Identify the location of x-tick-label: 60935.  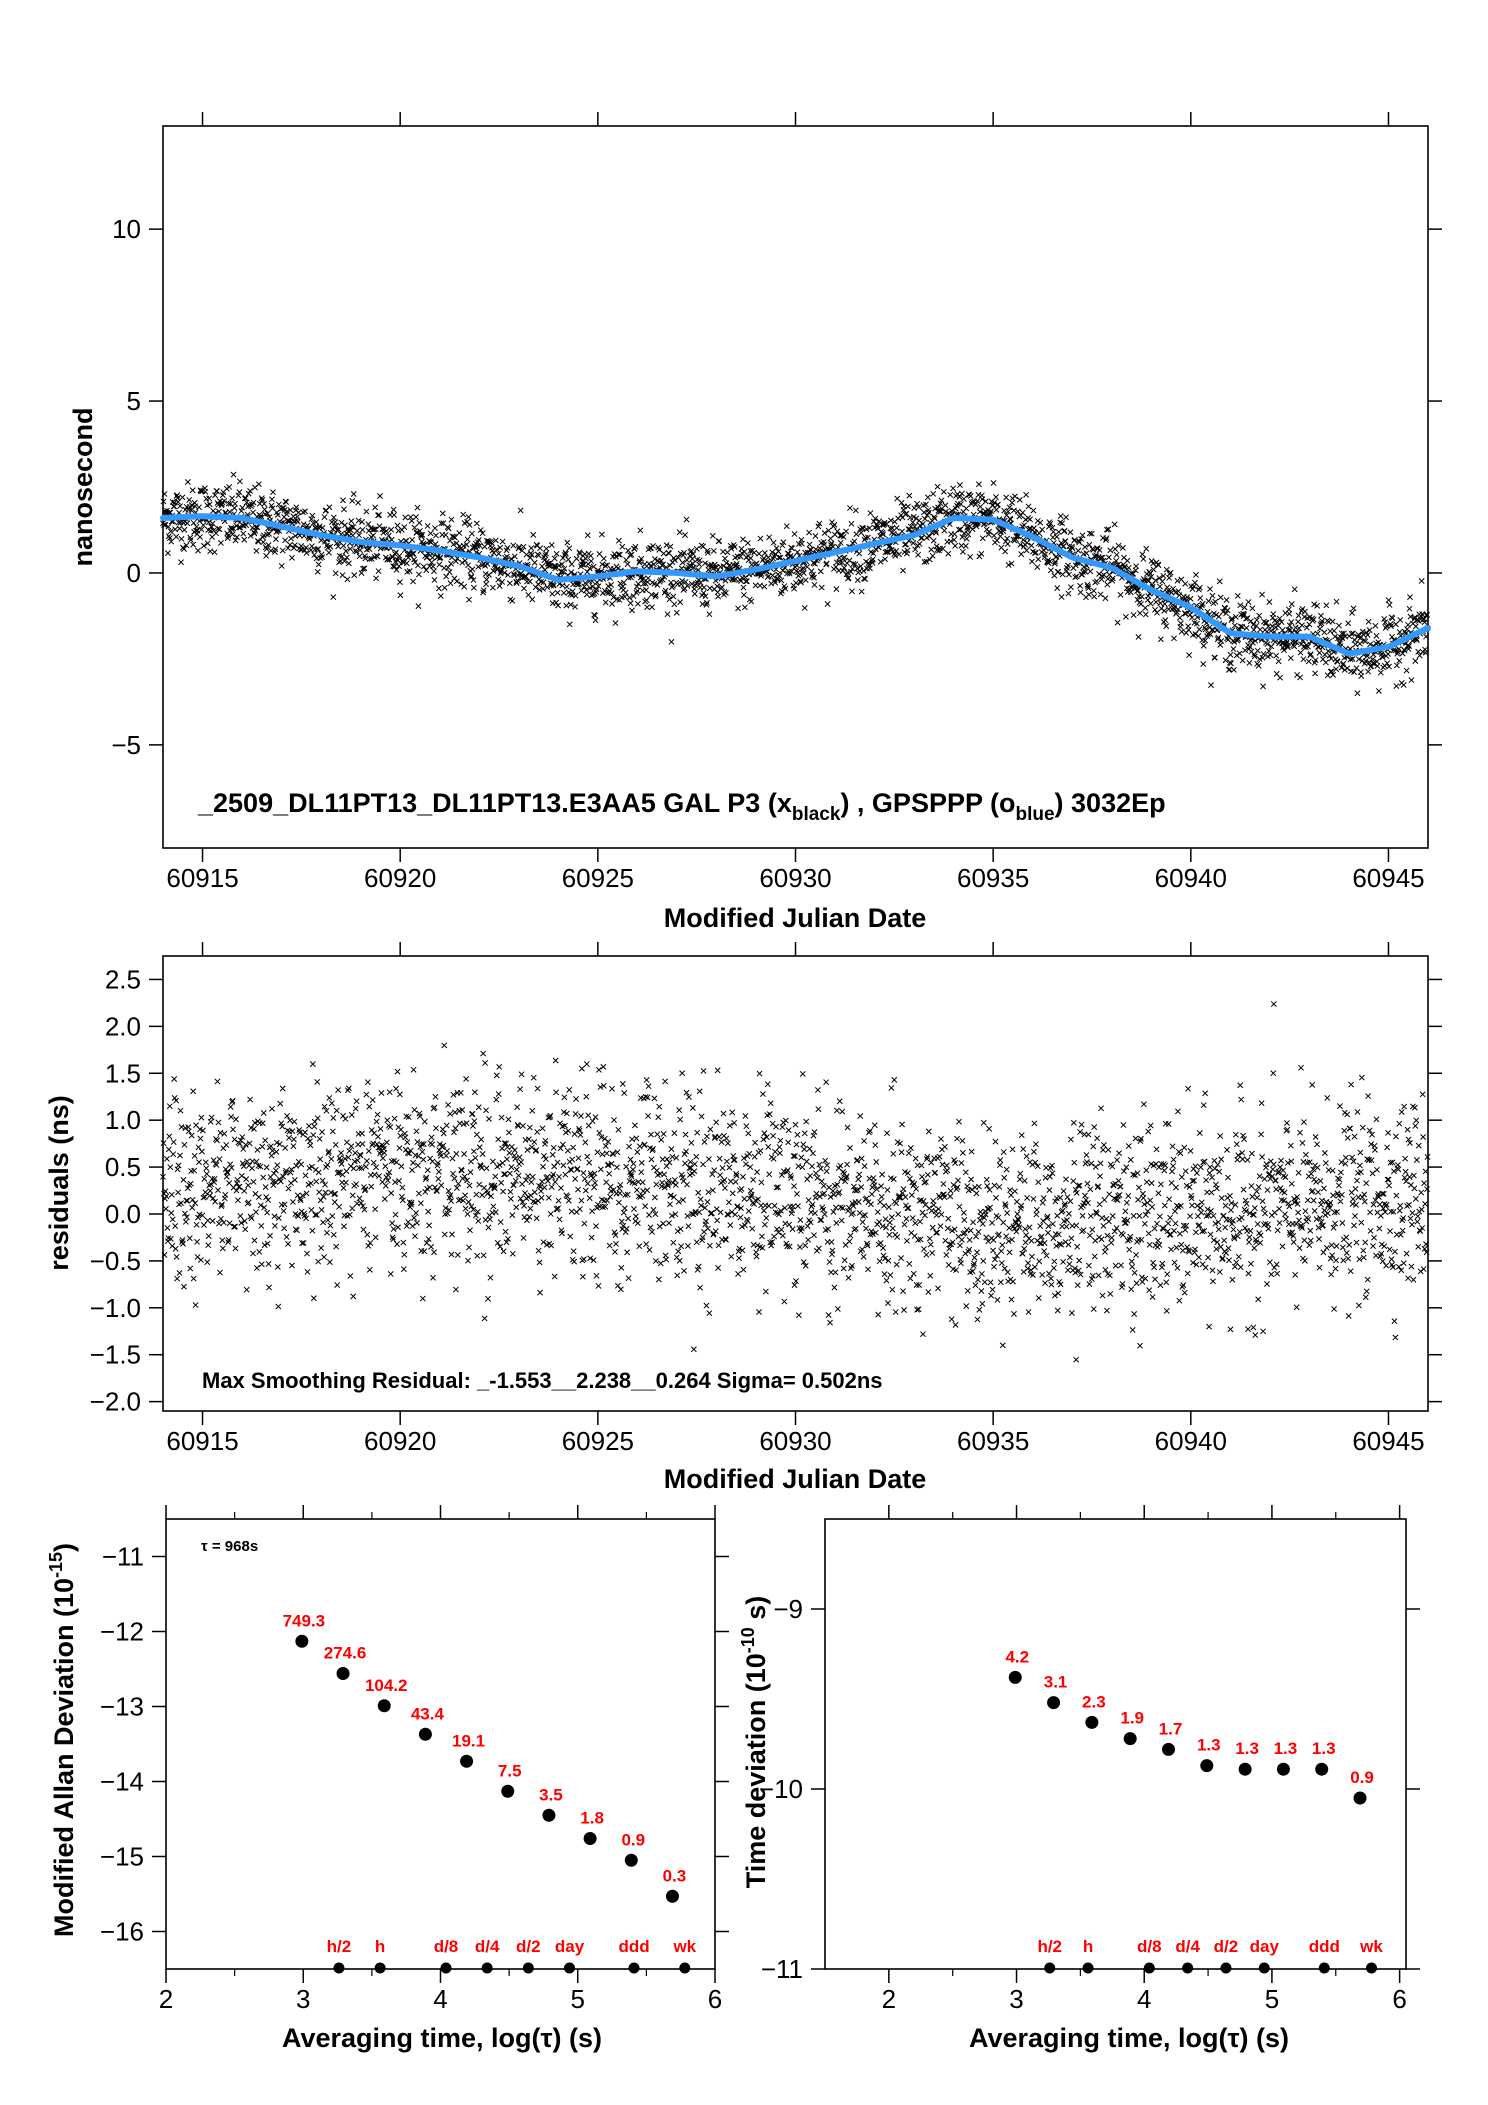
(993, 878).